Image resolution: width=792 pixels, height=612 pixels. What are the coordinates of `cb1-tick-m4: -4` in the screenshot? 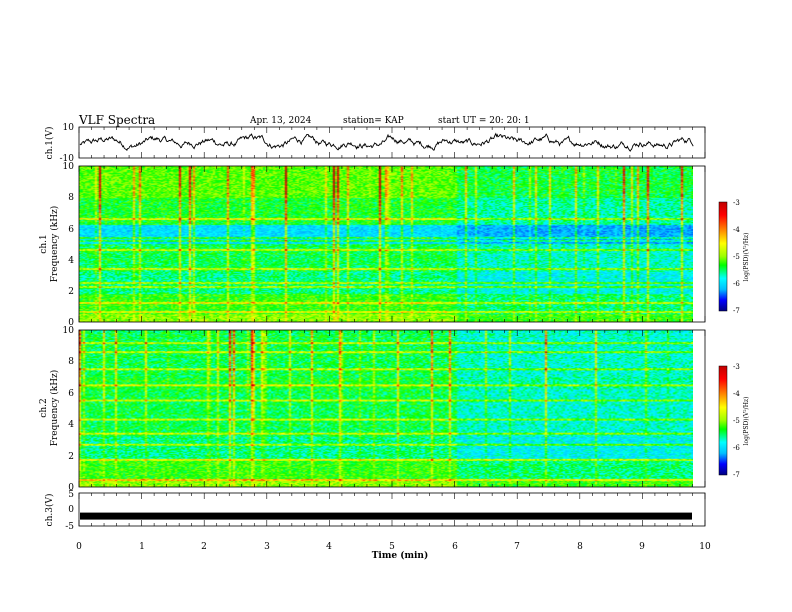 It's located at (736, 230).